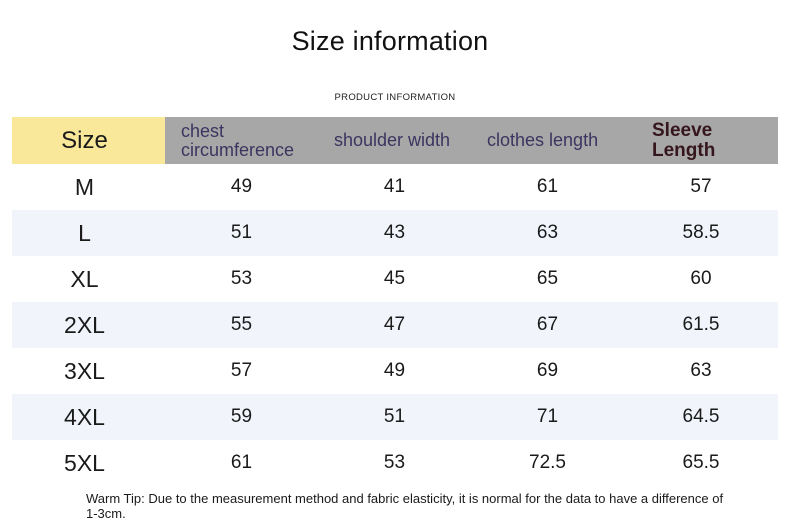 The width and height of the screenshot is (790, 529). I want to click on sleeve-cell: 57, so click(701, 186).